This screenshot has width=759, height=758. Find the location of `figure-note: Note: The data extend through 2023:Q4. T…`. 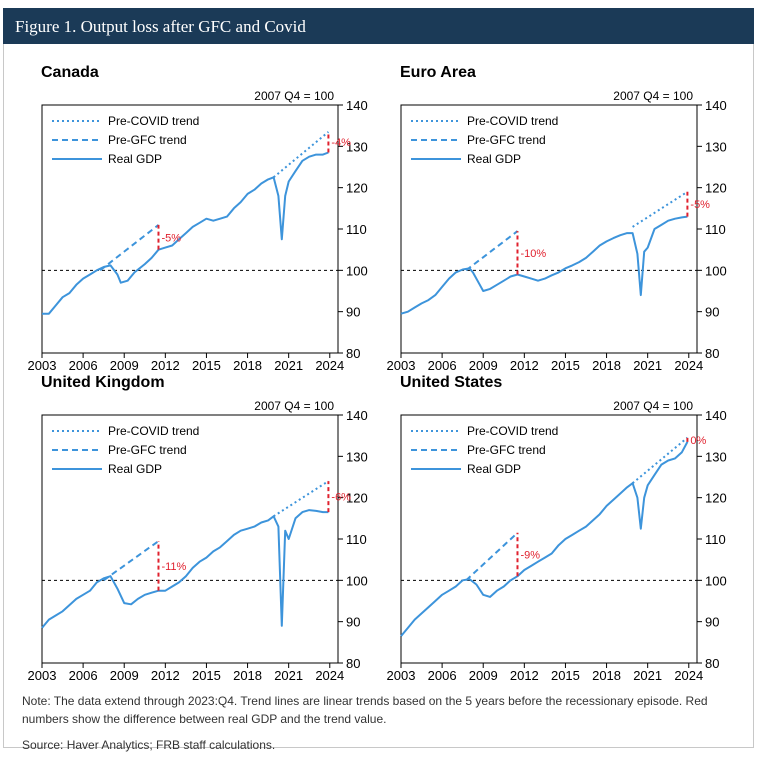

figure-note: Note: The data extend through 2023:Q4. T… is located at coordinates (365, 710).